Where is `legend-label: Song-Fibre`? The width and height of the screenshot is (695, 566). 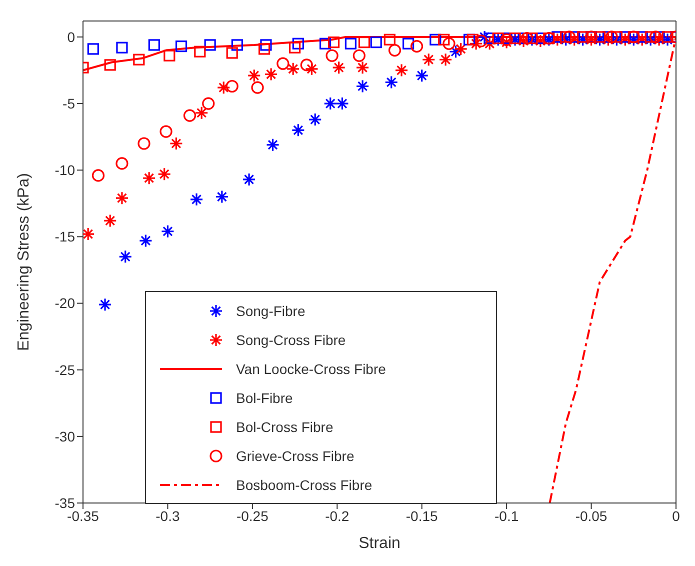 legend-label: Song-Fibre is located at coordinates (271, 310).